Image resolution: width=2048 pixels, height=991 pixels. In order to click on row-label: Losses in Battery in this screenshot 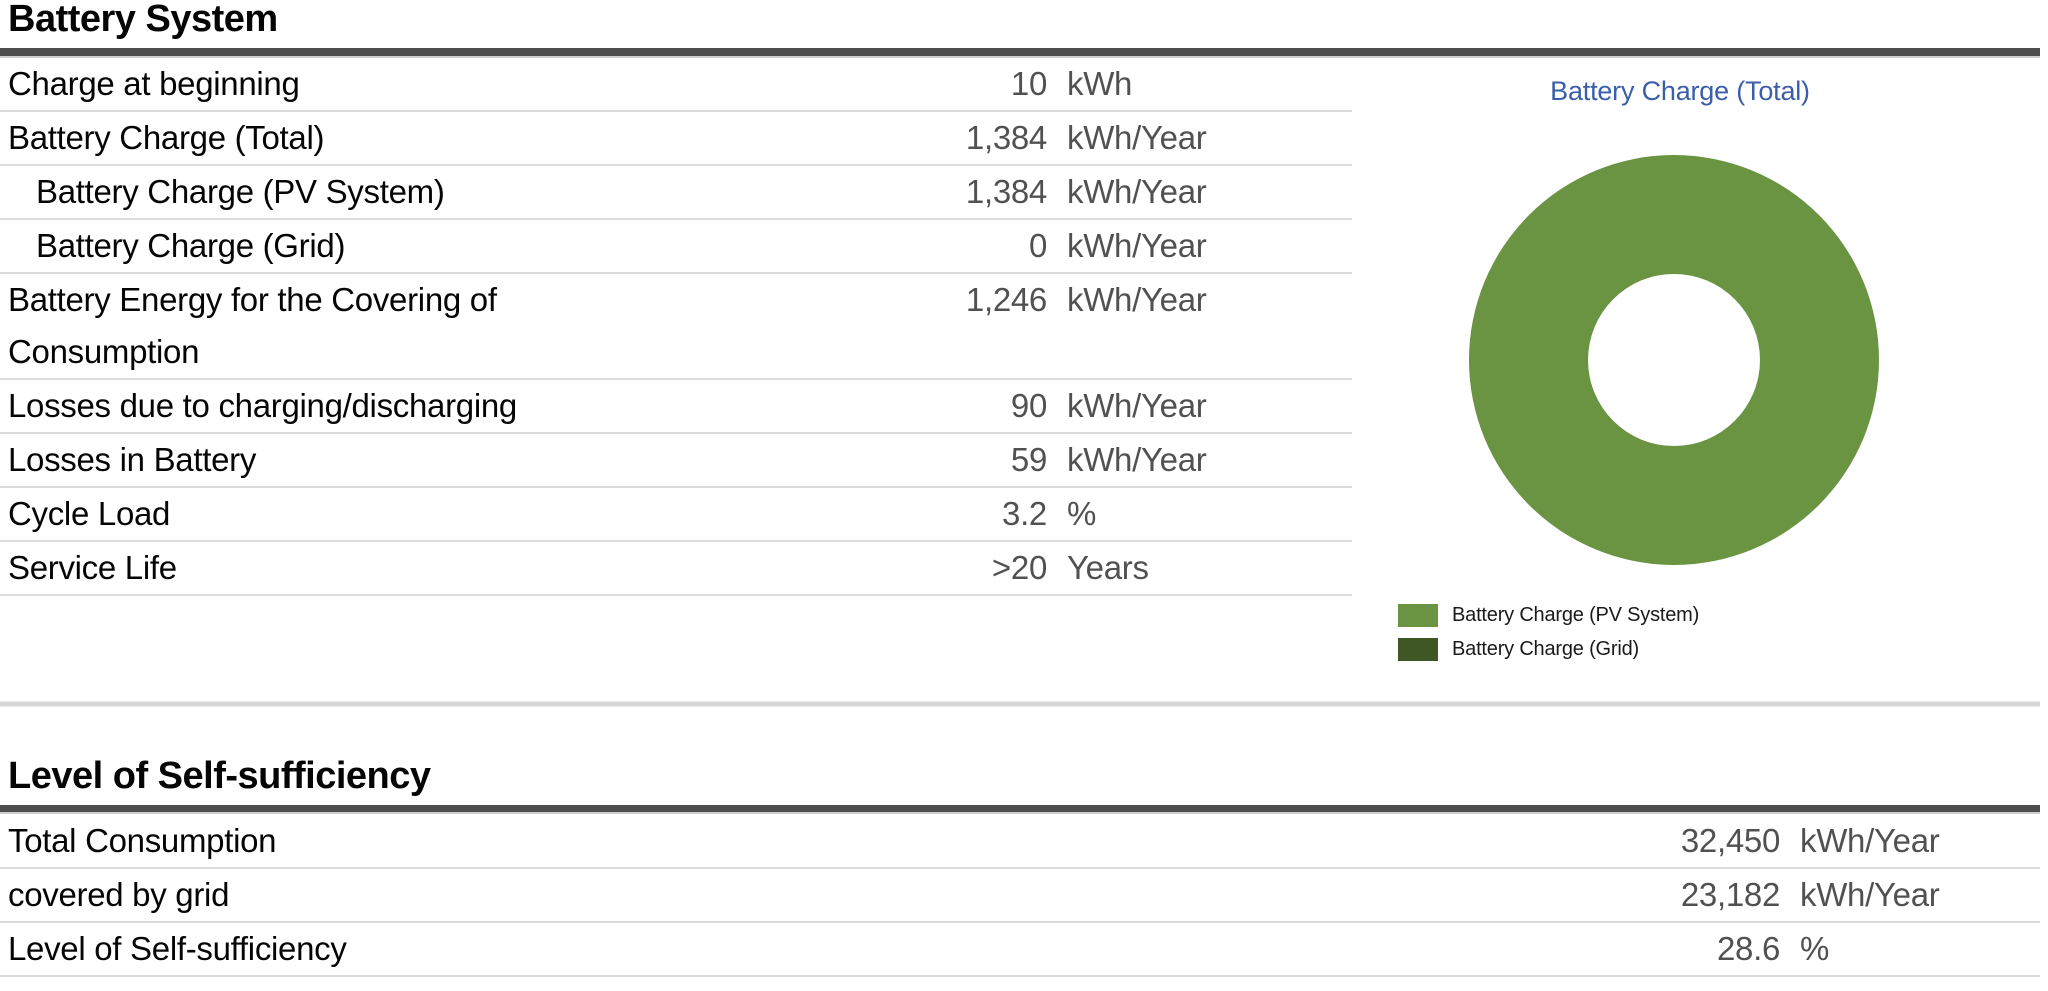, I will do `click(132, 459)`.